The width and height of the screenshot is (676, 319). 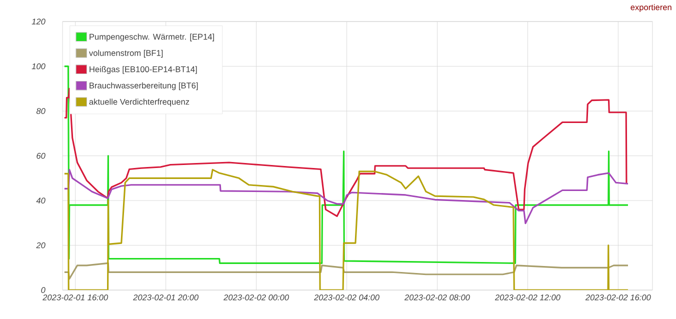 What do you see at coordinates (41, 155) in the screenshot?
I see `y-tick-label: 60` at bounding box center [41, 155].